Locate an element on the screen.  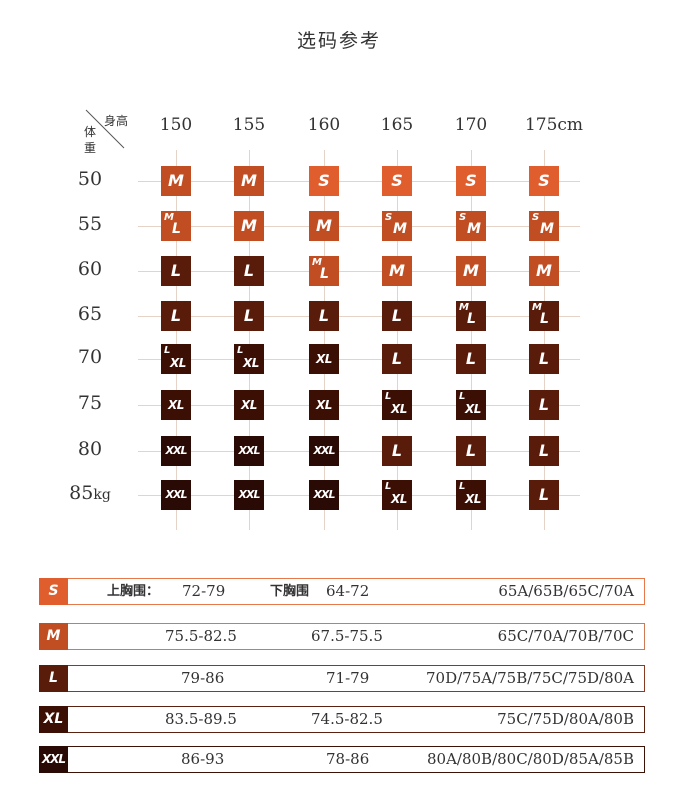
weight-row-header: 85kg is located at coordinates (90, 493).